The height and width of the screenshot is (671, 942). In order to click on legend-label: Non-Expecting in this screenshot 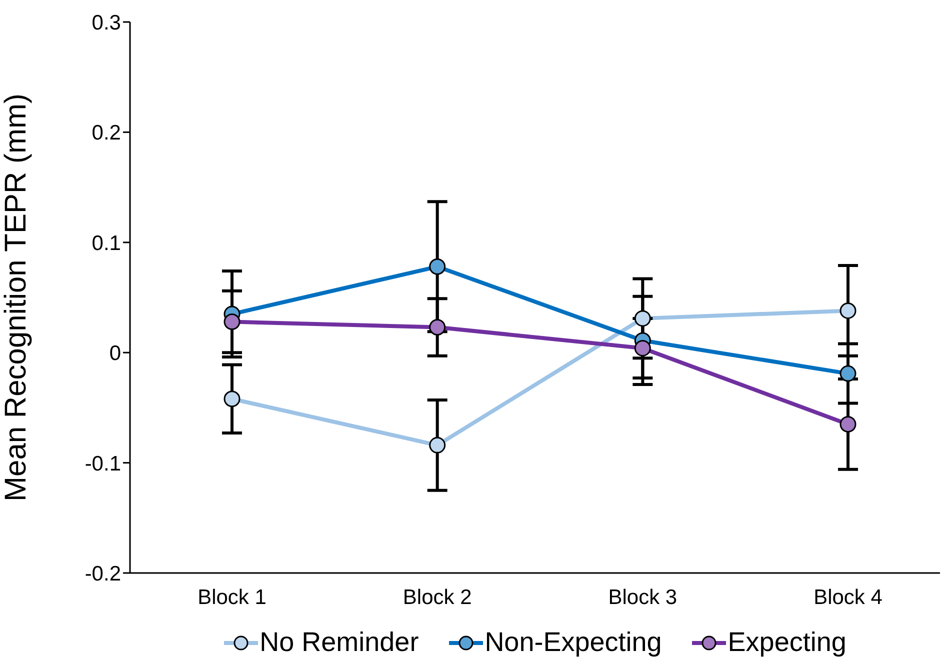, I will do `click(573, 642)`.